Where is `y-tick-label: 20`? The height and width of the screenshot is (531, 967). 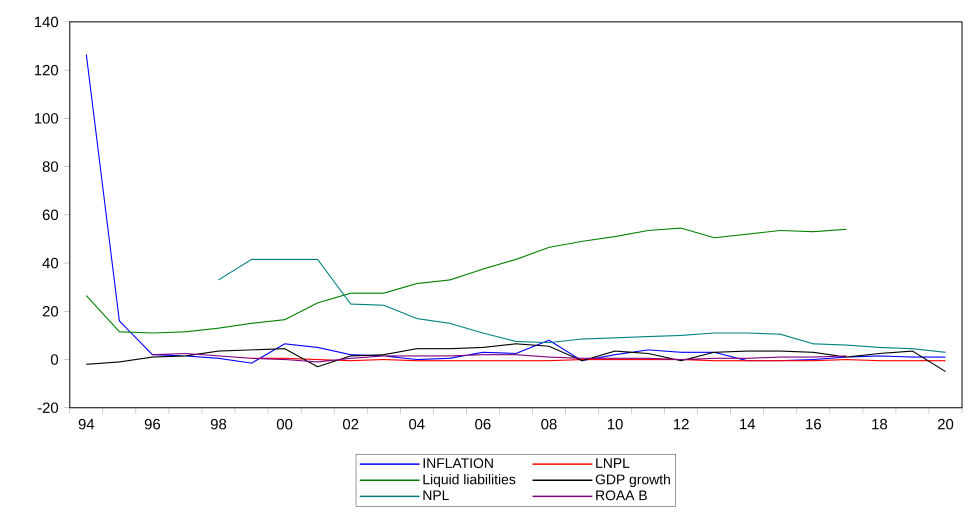 y-tick-label: 20 is located at coordinates (50, 311).